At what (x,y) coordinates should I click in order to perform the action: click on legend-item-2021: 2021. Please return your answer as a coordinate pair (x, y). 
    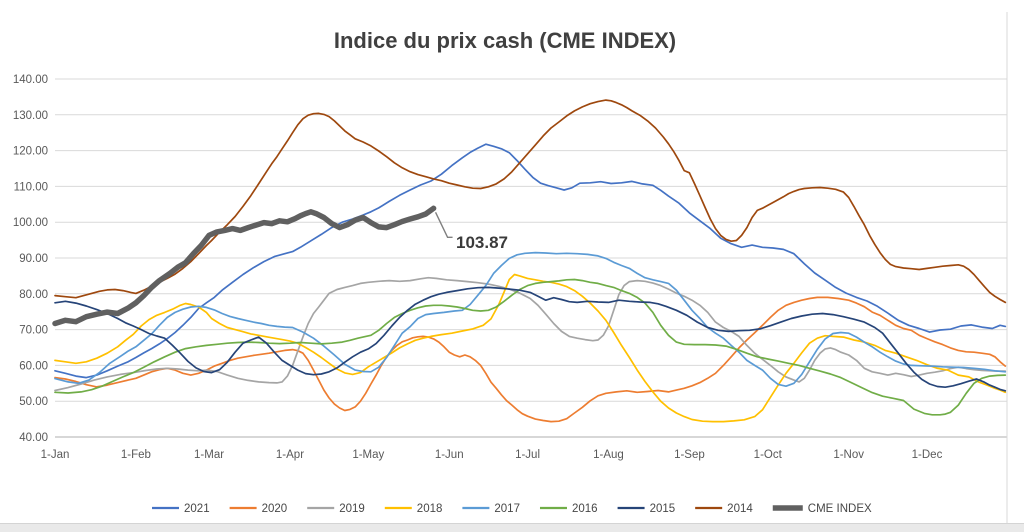
    Looking at the image, I should click on (181, 509).